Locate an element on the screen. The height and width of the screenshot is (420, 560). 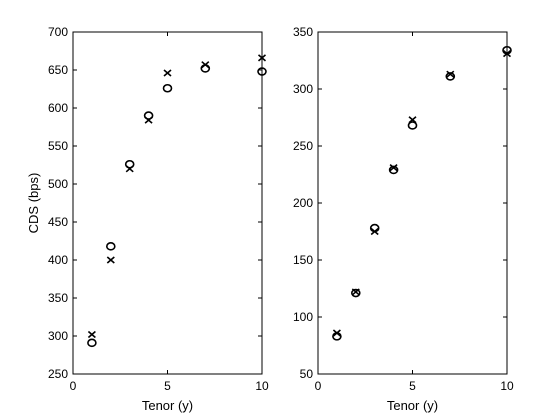
left-x-tick-label-0: 0 is located at coordinates (73, 386).